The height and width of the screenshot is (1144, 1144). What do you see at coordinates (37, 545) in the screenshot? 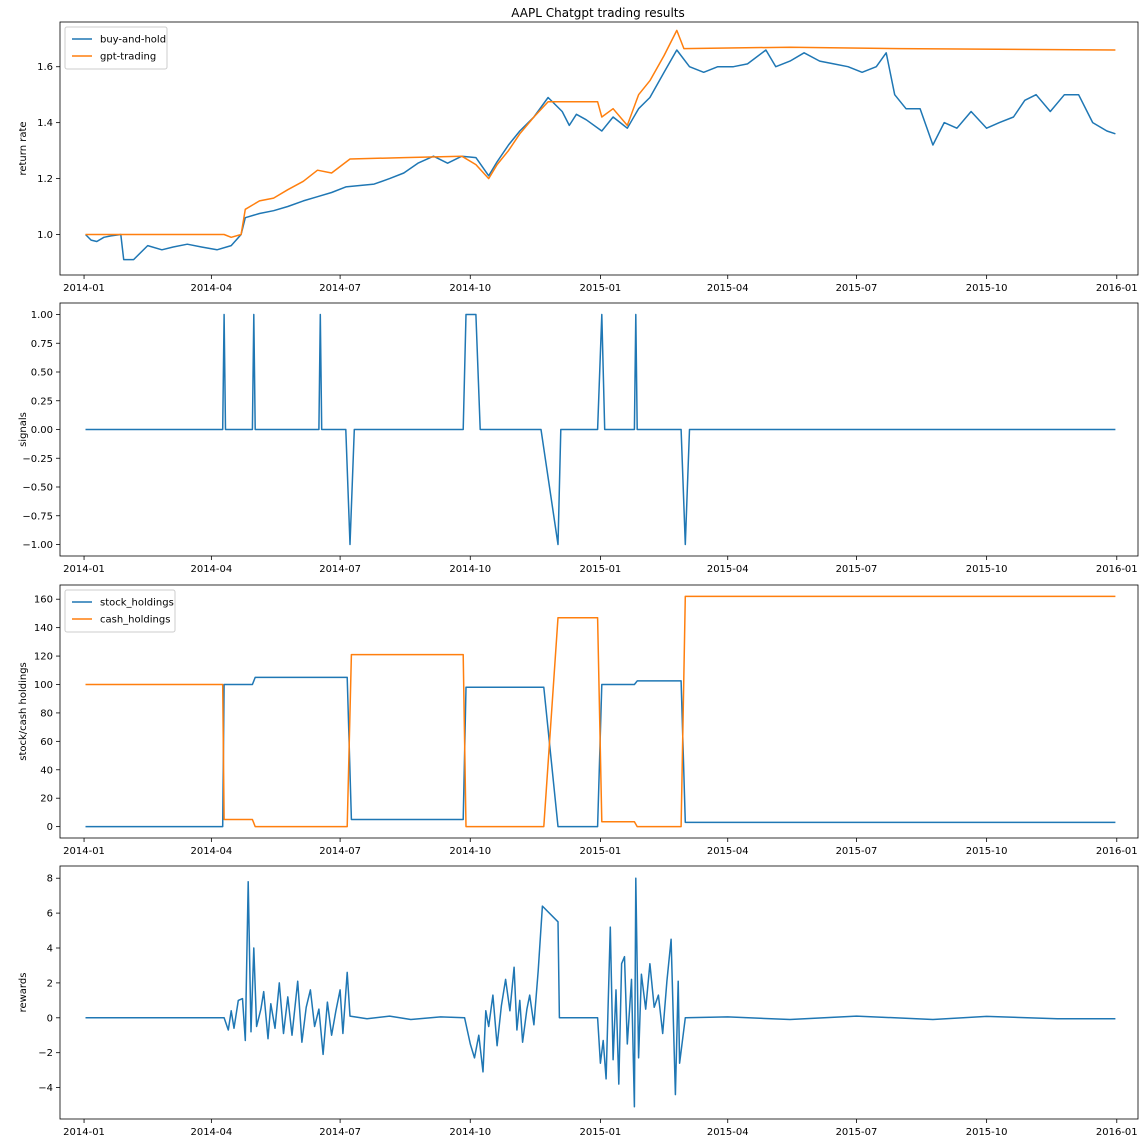
I see `y-tick-label: −1.00` at bounding box center [37, 545].